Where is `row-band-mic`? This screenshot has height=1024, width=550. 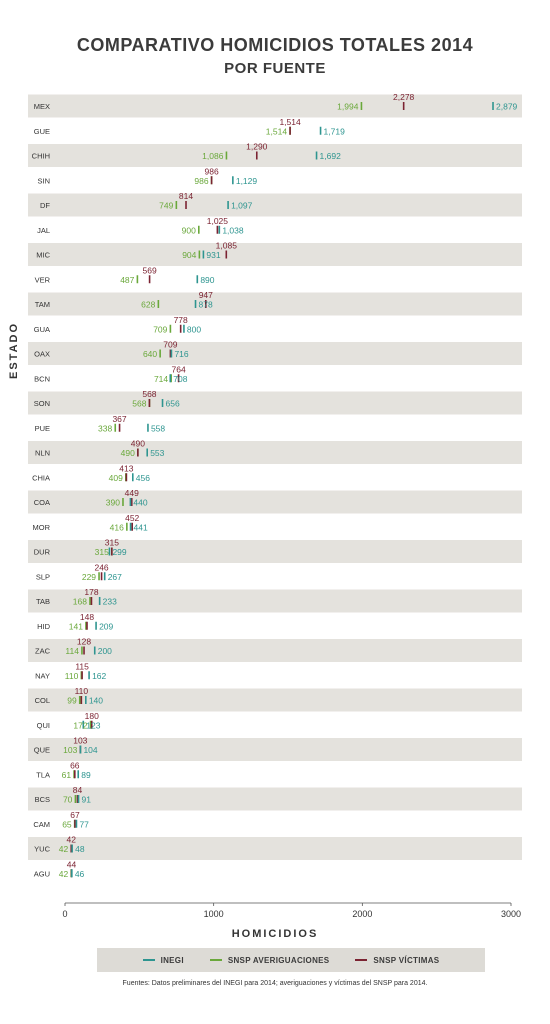
row-band-mic is located at coordinates (275, 254).